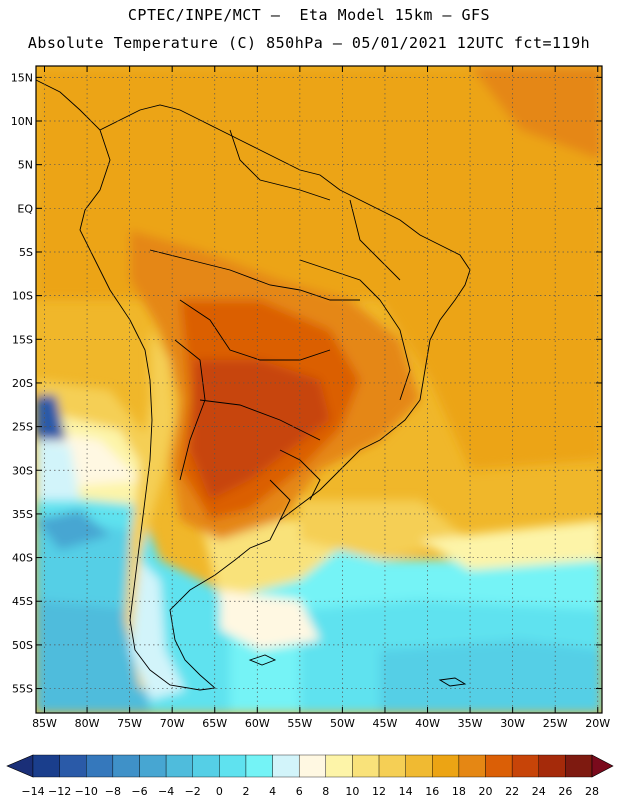  I want to click on lon-label: 20W, so click(597, 723).